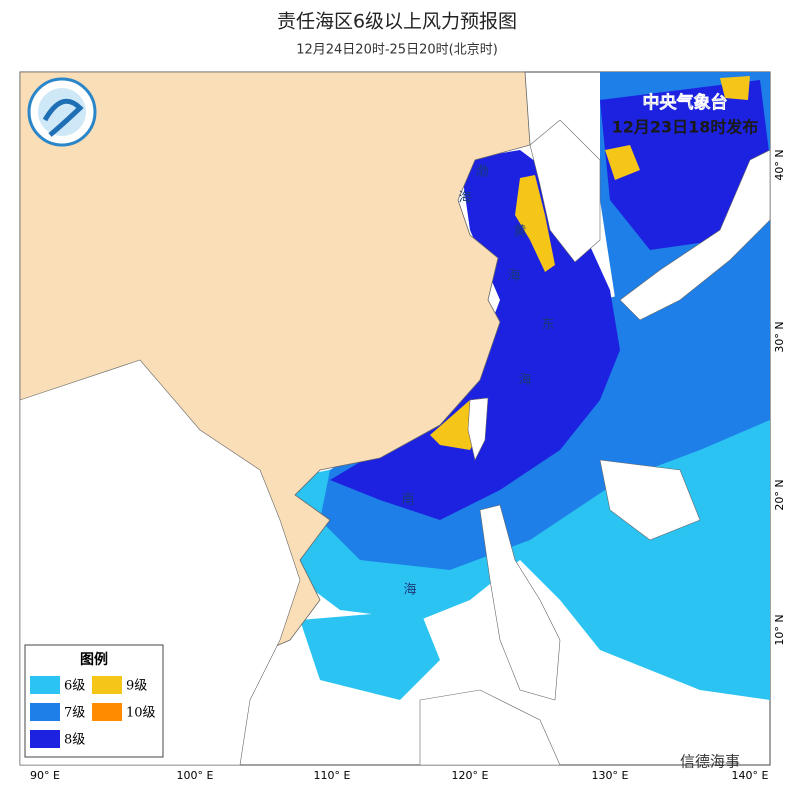  What do you see at coordinates (610, 775) in the screenshot?
I see `longitude-label: 130° E` at bounding box center [610, 775].